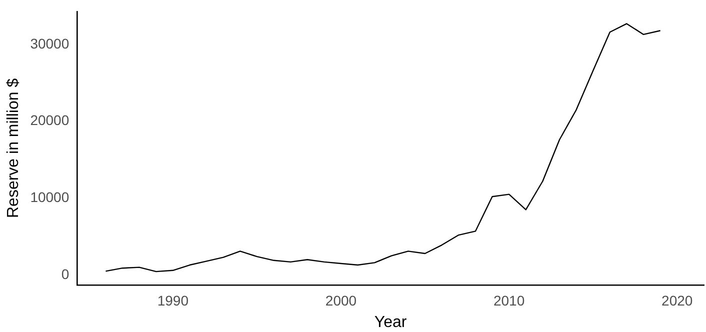 This screenshot has height=332, width=706. What do you see at coordinates (391, 322) in the screenshot?
I see `x-axis-title: Year` at bounding box center [391, 322].